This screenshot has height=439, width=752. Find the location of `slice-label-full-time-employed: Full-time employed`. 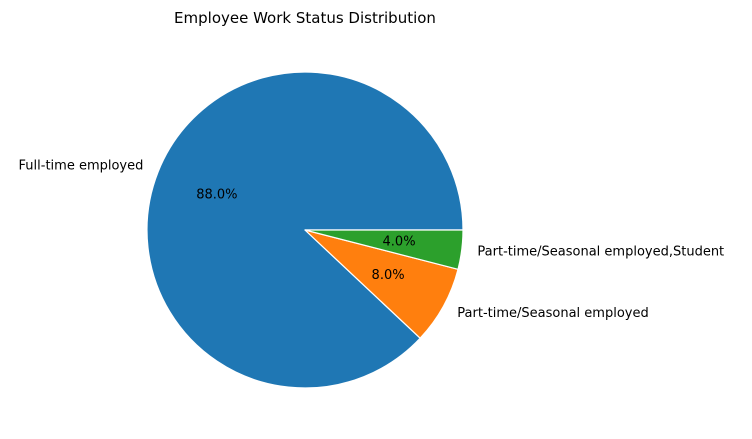

slice-label-full-time-employed: Full-time employed is located at coordinates (81, 166).